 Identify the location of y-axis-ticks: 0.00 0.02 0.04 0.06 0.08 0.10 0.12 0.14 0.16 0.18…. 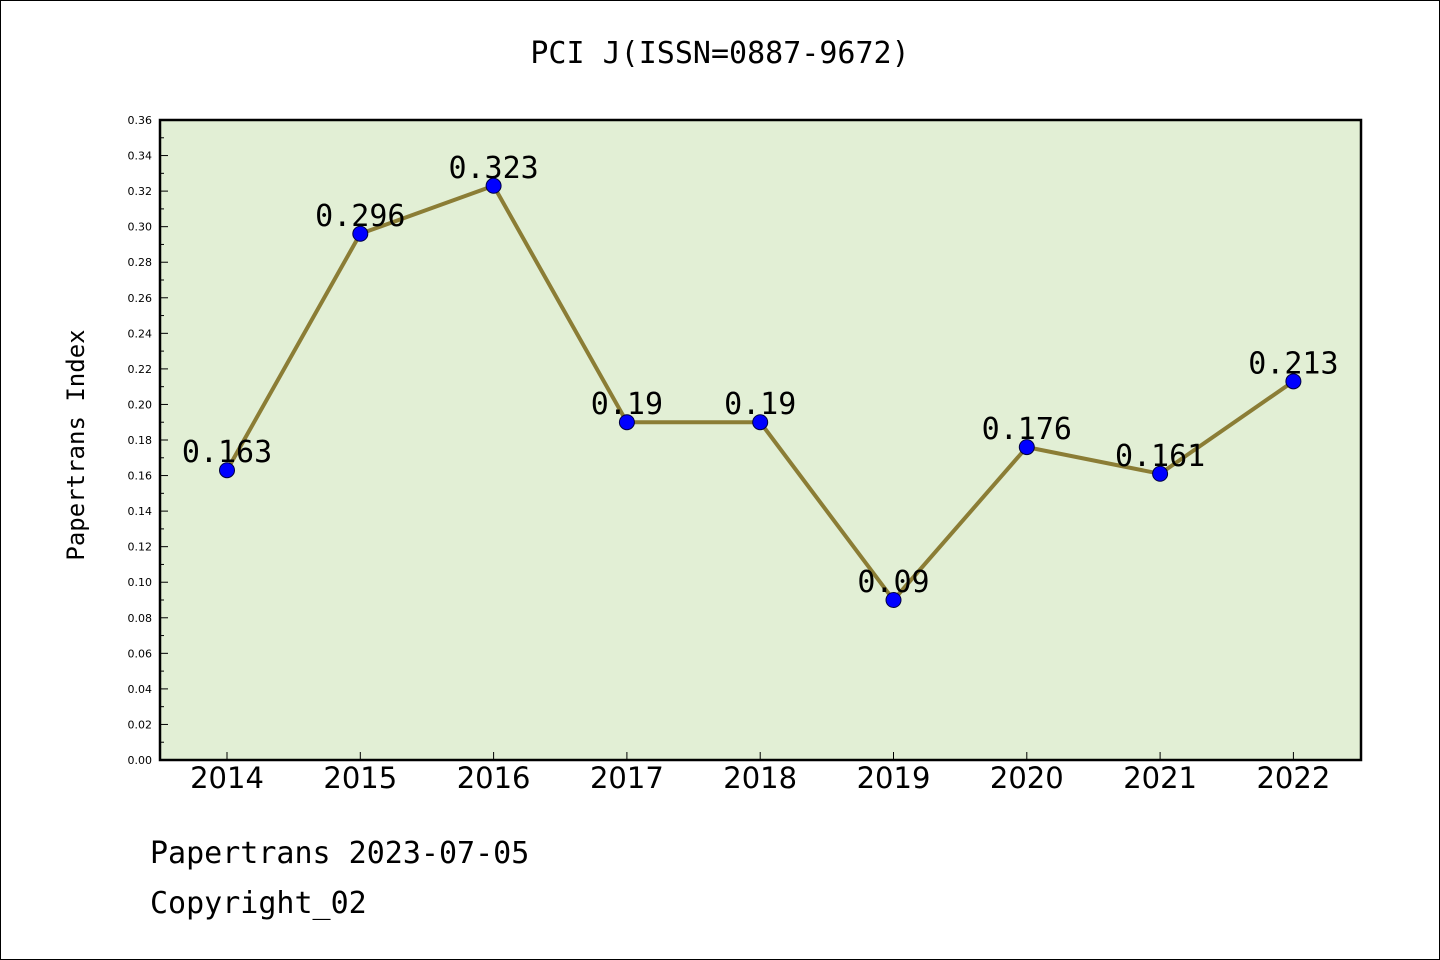
(148, 440).